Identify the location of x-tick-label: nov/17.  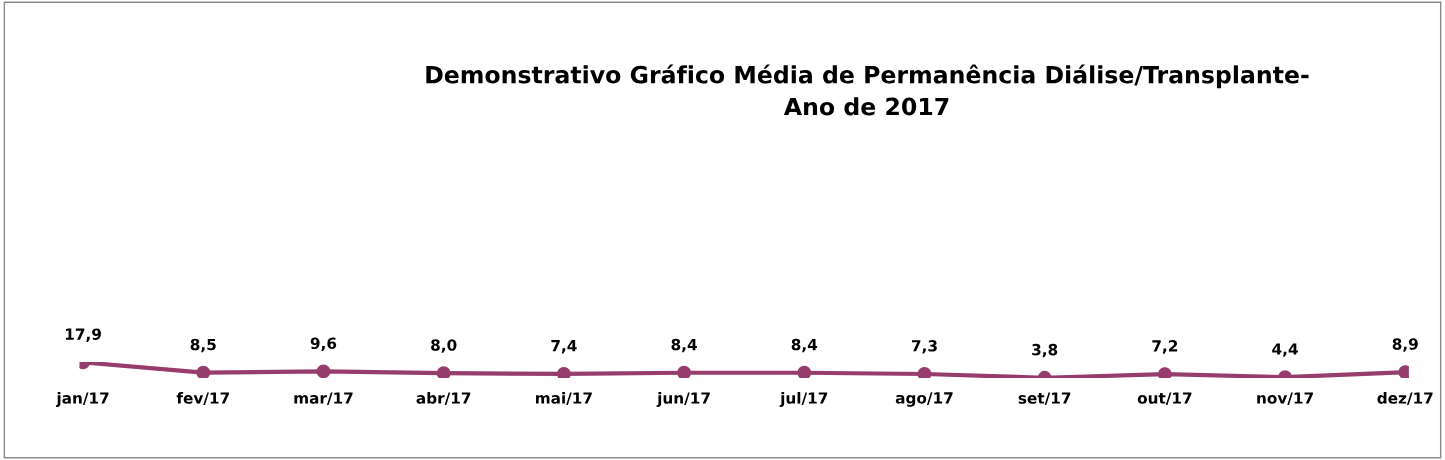
(1285, 399).